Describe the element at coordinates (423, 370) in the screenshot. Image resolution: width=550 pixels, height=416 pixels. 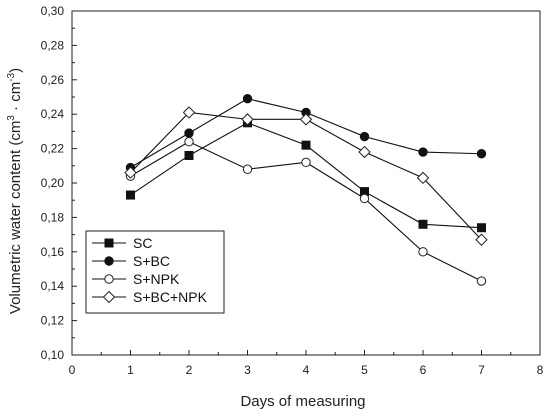
I see `x-tick-label: 6` at that location.